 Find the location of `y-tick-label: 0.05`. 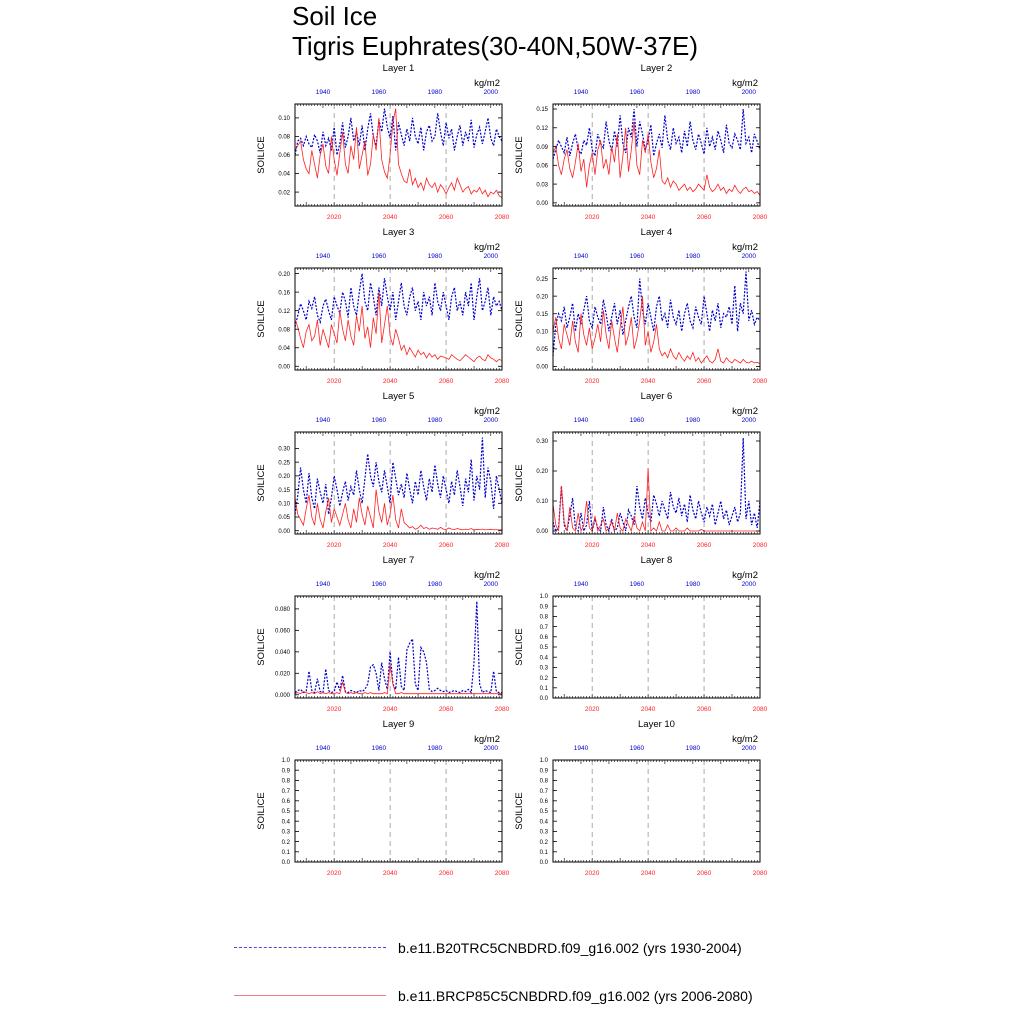

y-tick-label: 0.05 is located at coordinates (284, 518).